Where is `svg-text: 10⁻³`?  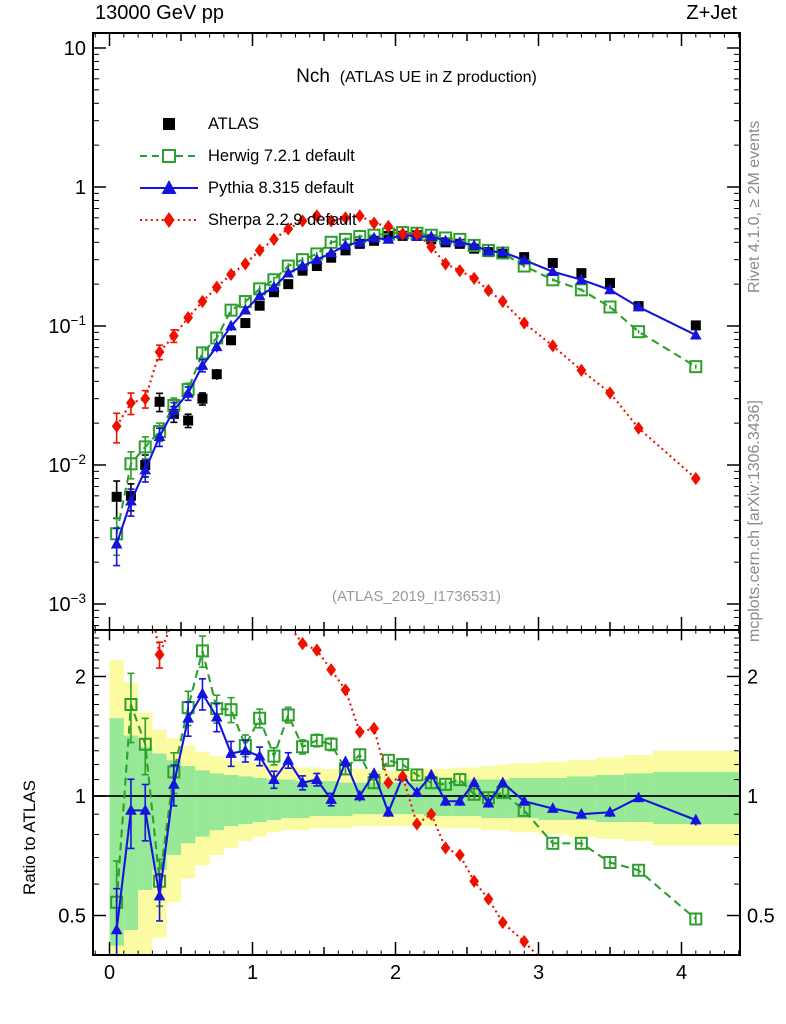
svg-text: 10⁻³ is located at coordinates (67, 603).